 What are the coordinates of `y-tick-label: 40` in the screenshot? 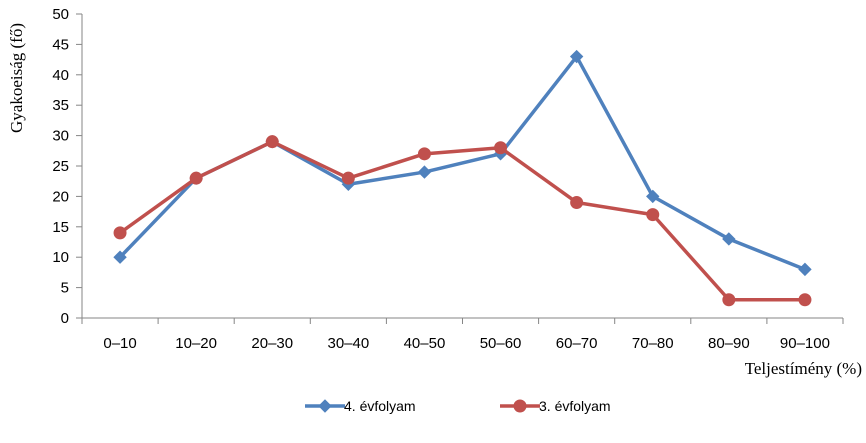 It's located at (60, 75).